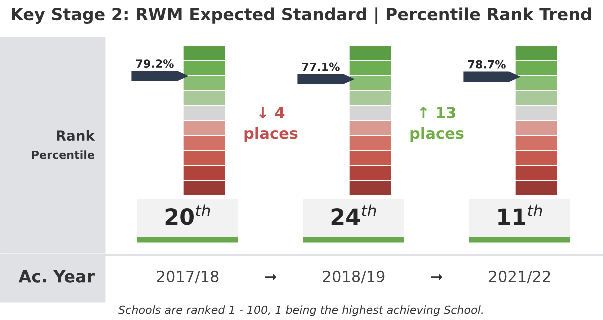 The height and width of the screenshot is (320, 603). I want to click on data-label: 77.1%, so click(321, 67).